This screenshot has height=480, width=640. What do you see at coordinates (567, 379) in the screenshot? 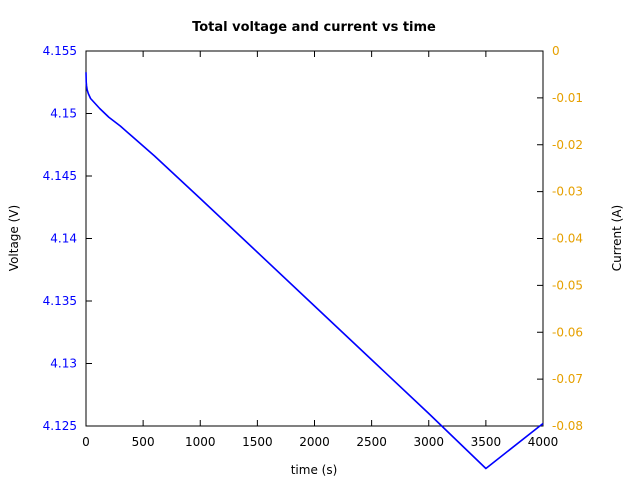
I see `y-right-tick-label: -0.07` at bounding box center [567, 379].